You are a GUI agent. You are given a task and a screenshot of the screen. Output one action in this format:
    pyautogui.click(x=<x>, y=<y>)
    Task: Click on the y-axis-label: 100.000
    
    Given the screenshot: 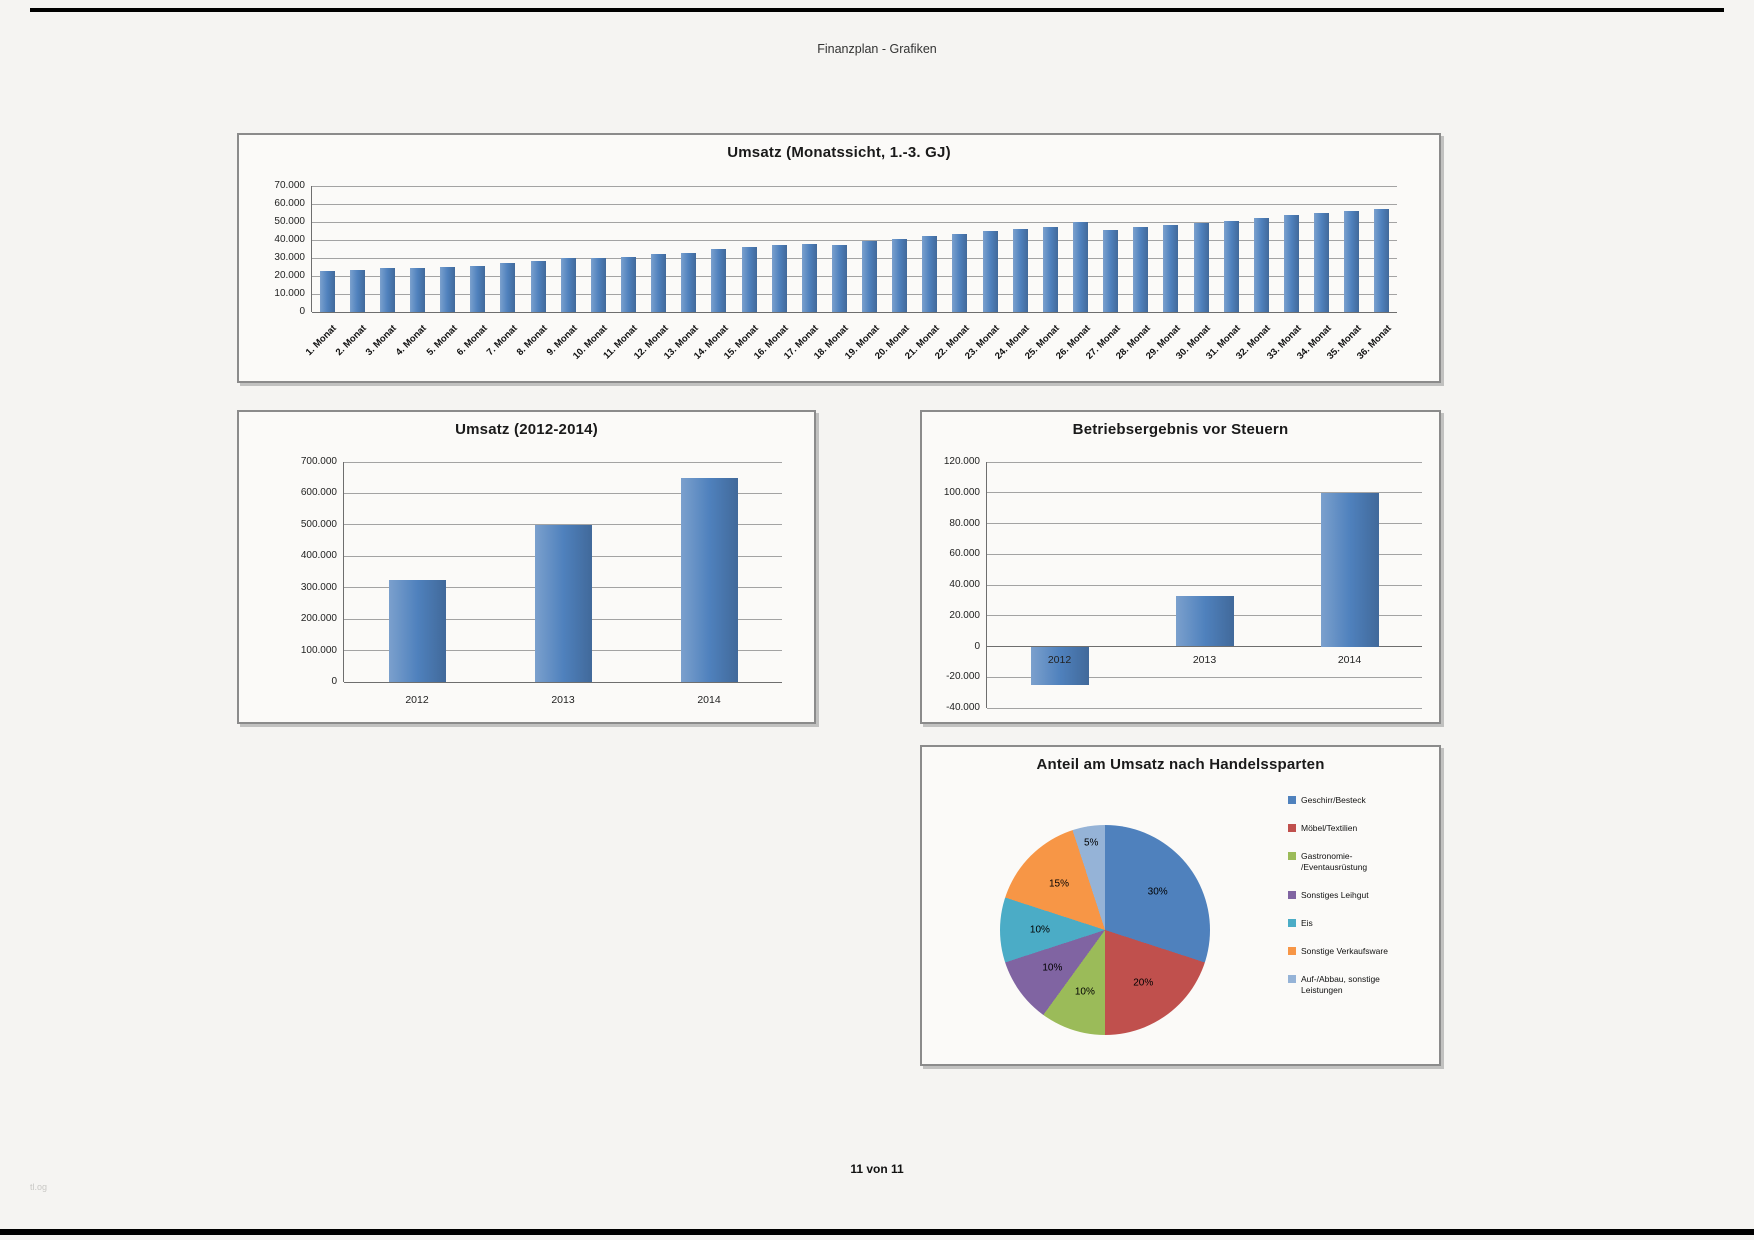 What is the action you would take?
    pyautogui.click(x=961, y=492)
    